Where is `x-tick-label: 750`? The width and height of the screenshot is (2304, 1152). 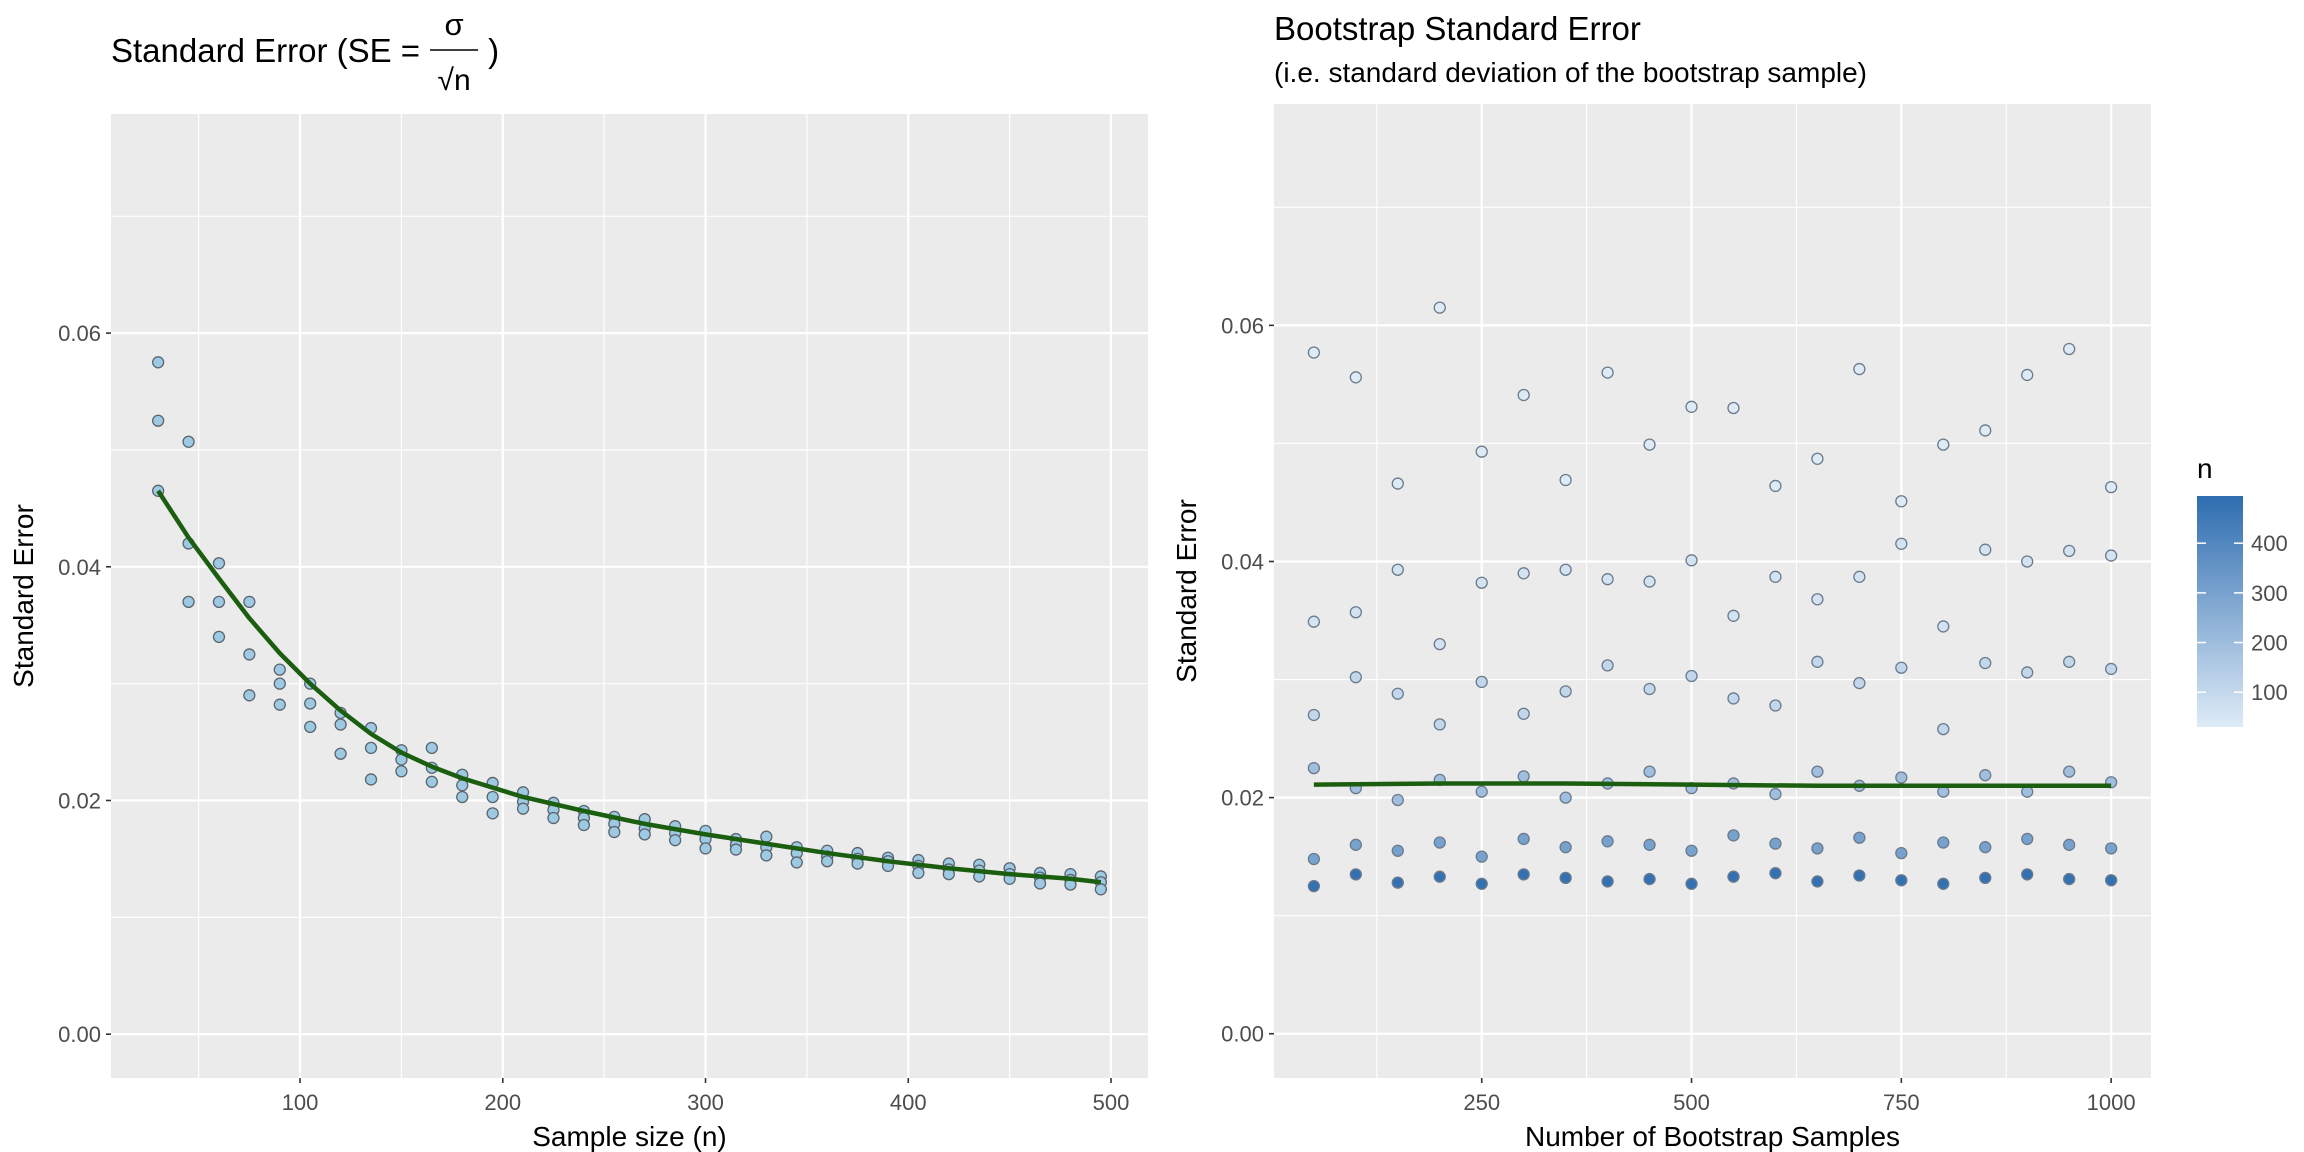 x-tick-label: 750 is located at coordinates (1901, 1102).